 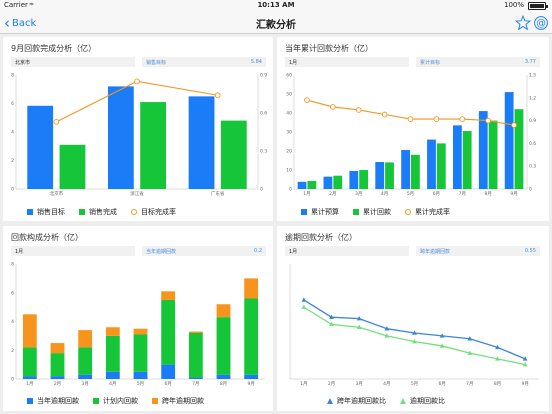 I want to click on y-tick-label: 4, so click(x=12, y=133).